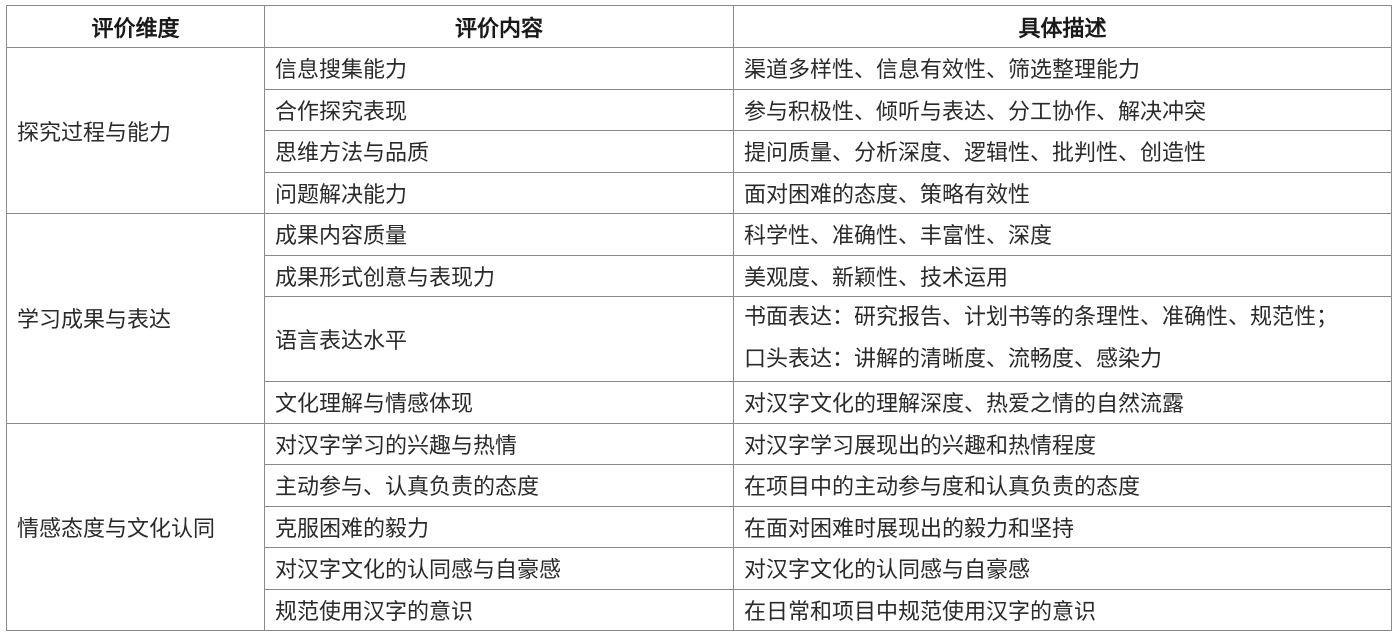 Image resolution: width=1392 pixels, height=639 pixels. What do you see at coordinates (499, 151) in the screenshot?
I see `content-cell: 思维方法与品质` at bounding box center [499, 151].